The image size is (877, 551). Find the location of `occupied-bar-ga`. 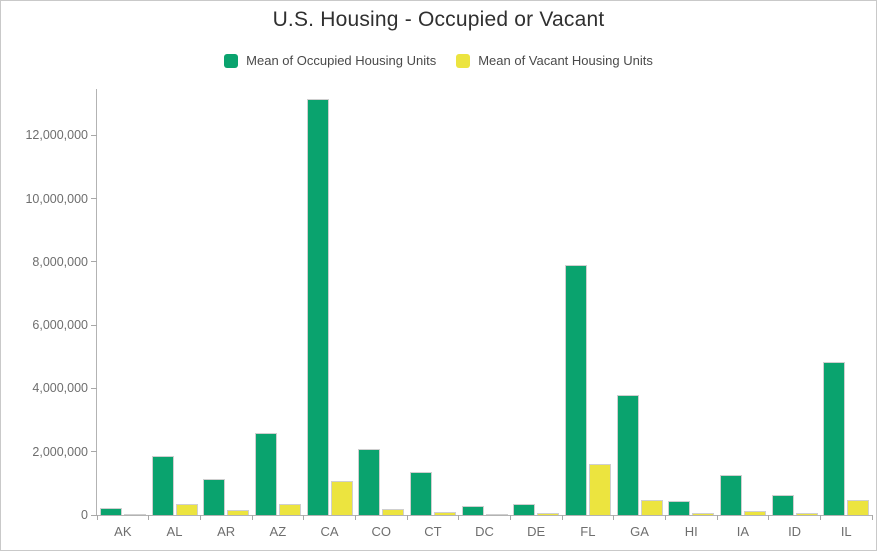

occupied-bar-ga is located at coordinates (627, 454).